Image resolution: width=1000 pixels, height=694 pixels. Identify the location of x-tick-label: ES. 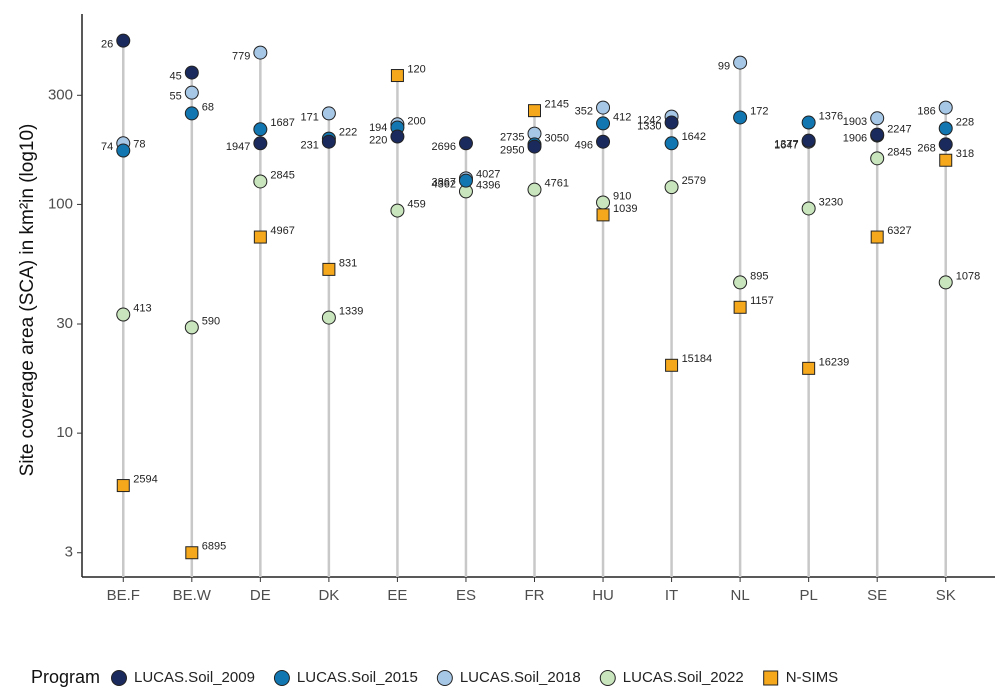
(466, 595).